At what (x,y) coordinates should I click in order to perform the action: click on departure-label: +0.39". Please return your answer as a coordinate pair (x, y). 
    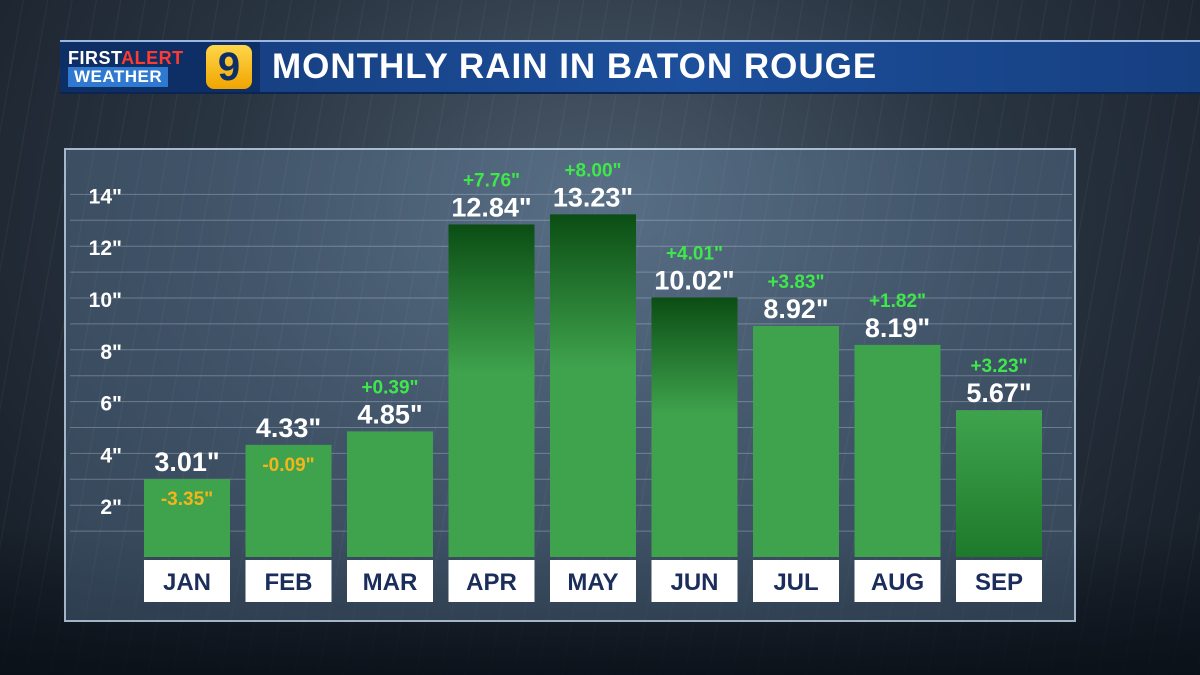
    Looking at the image, I should click on (389, 387).